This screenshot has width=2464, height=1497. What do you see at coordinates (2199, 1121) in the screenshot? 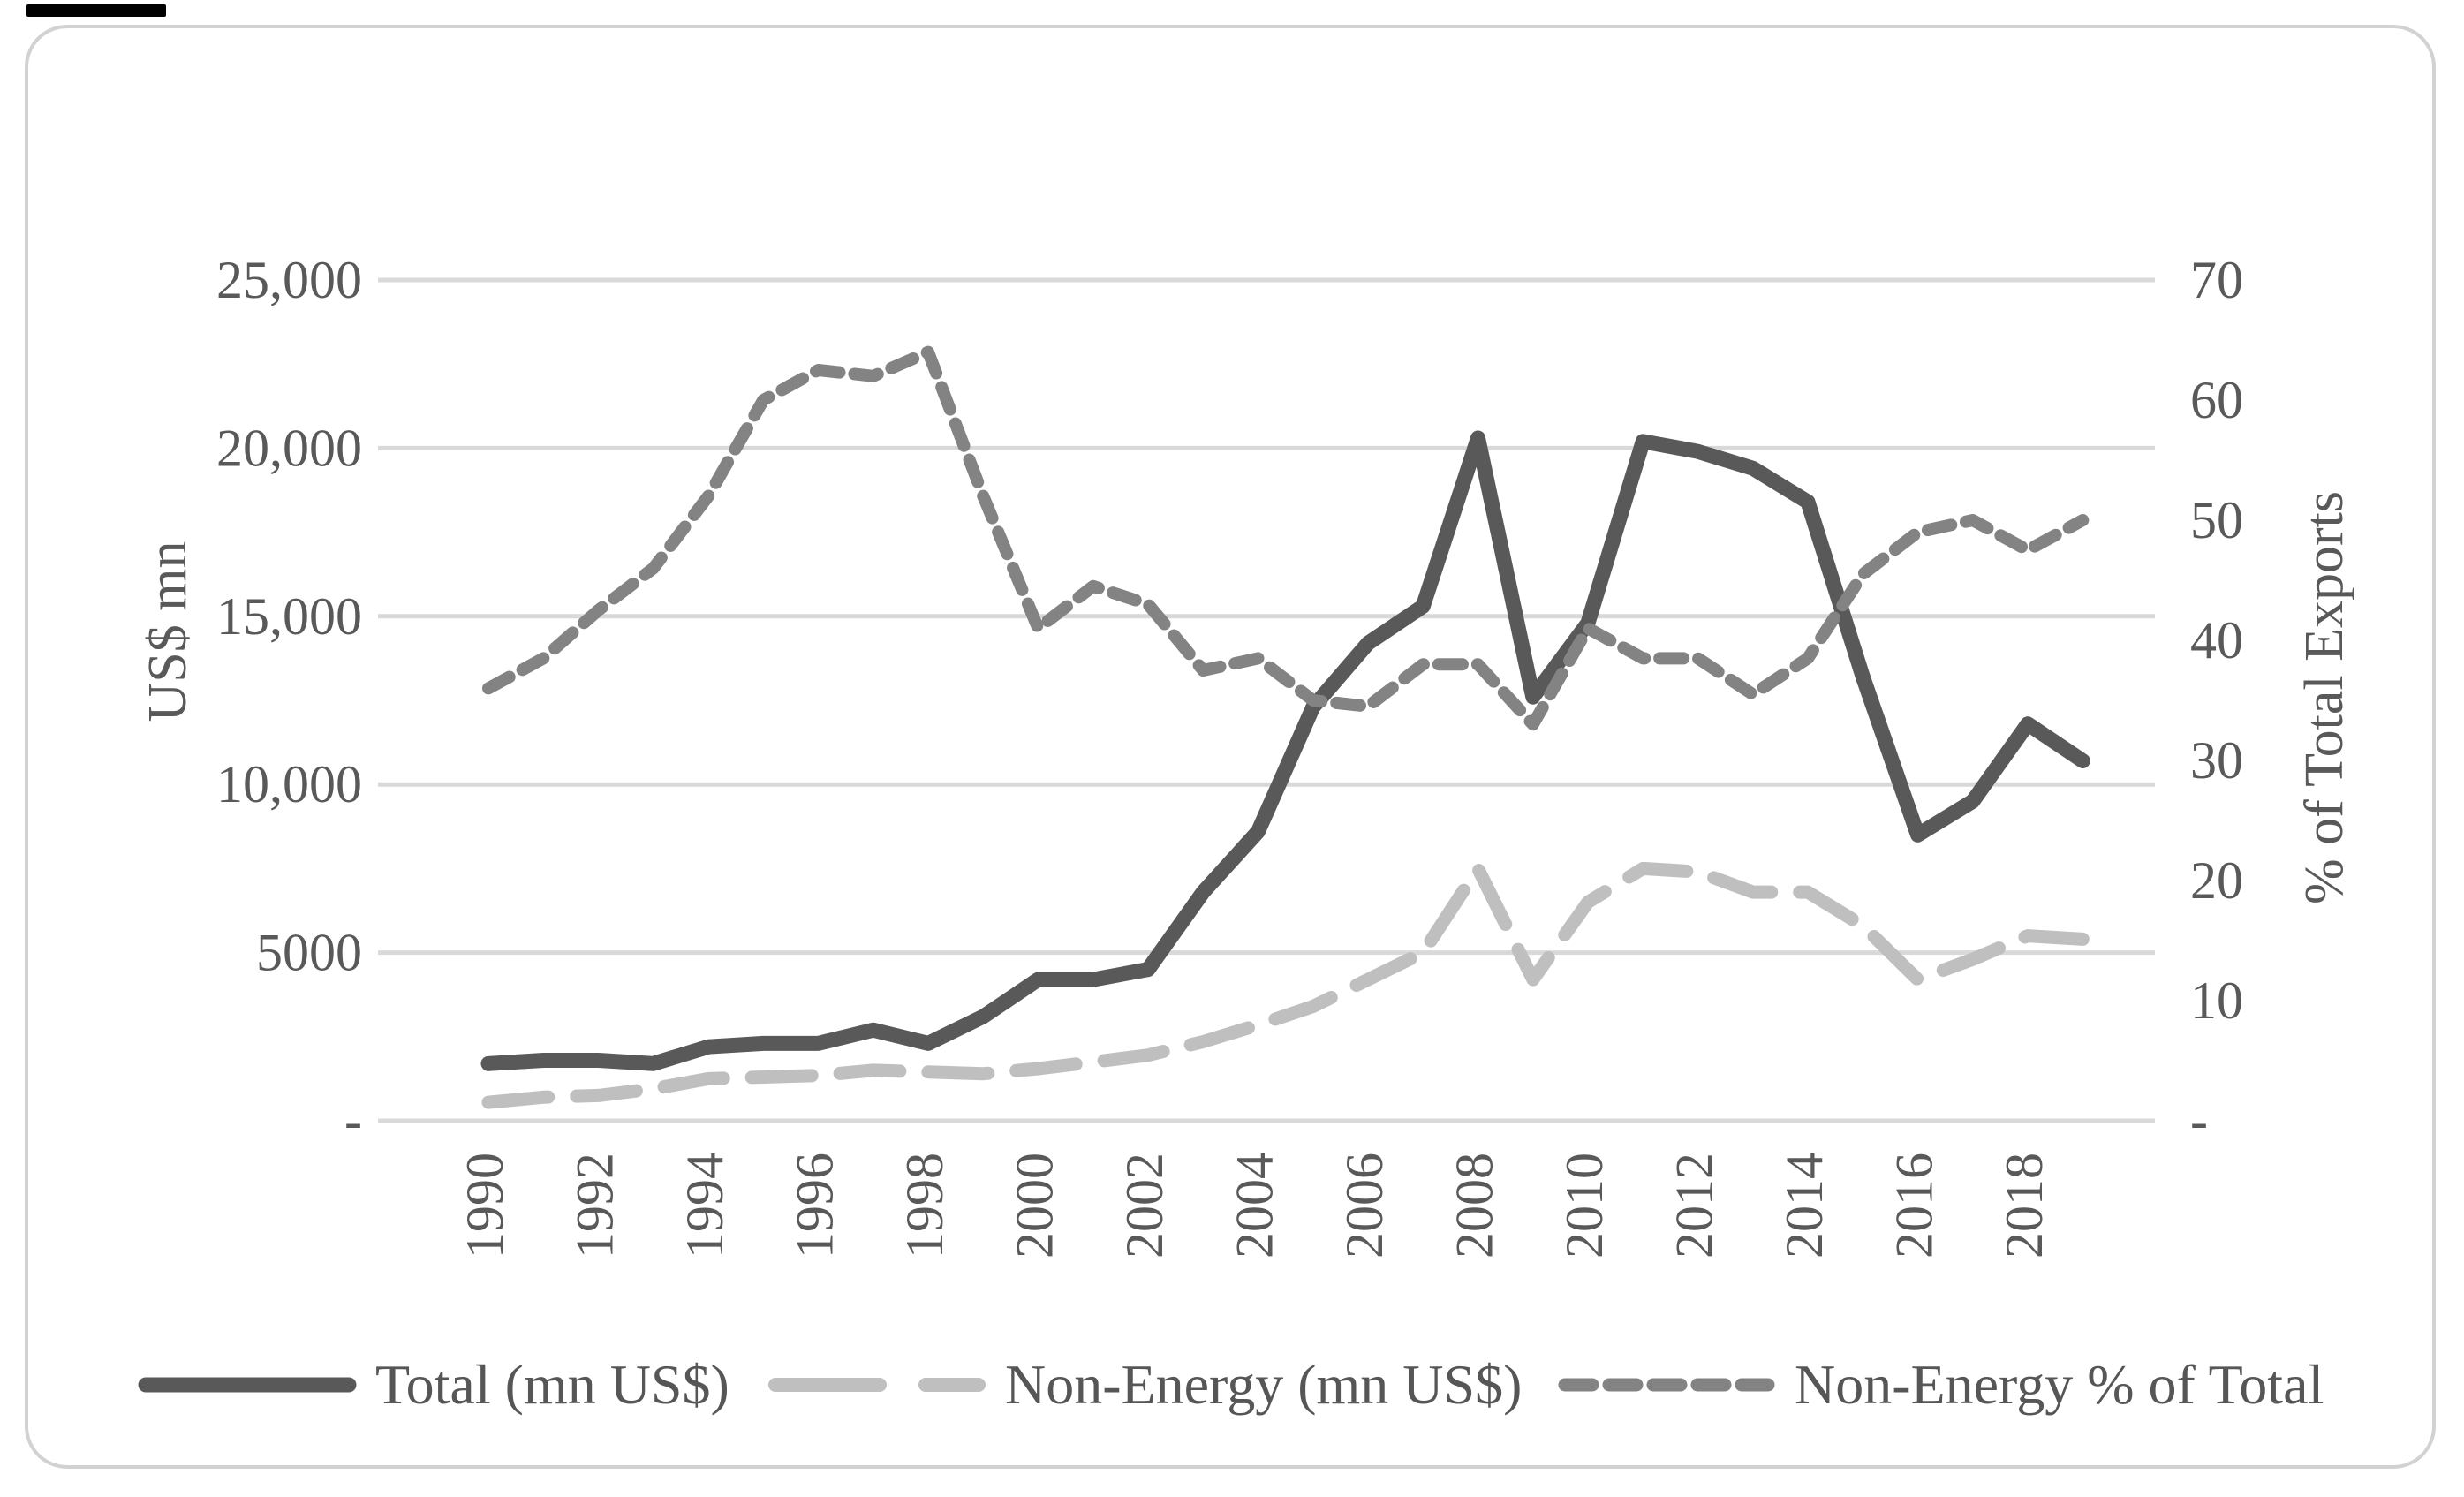
I see `y-right-tick-label: -` at bounding box center [2199, 1121].